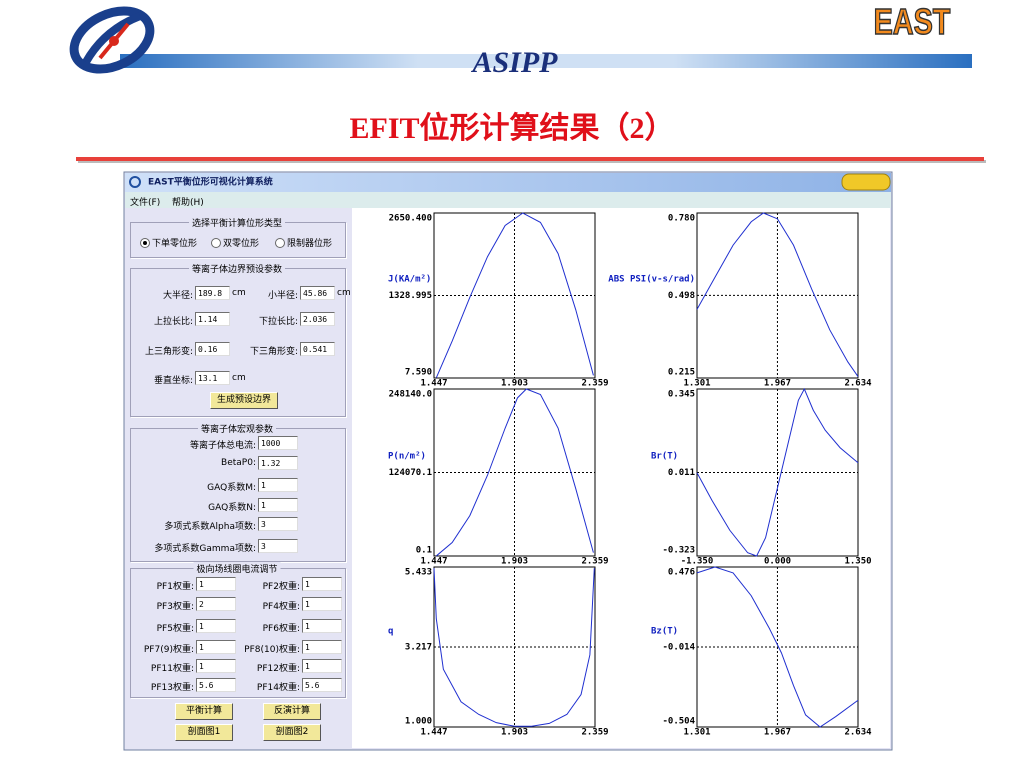  What do you see at coordinates (241, 244) in the screenshot?
I see `radio-label: 双零位形` at bounding box center [241, 244].